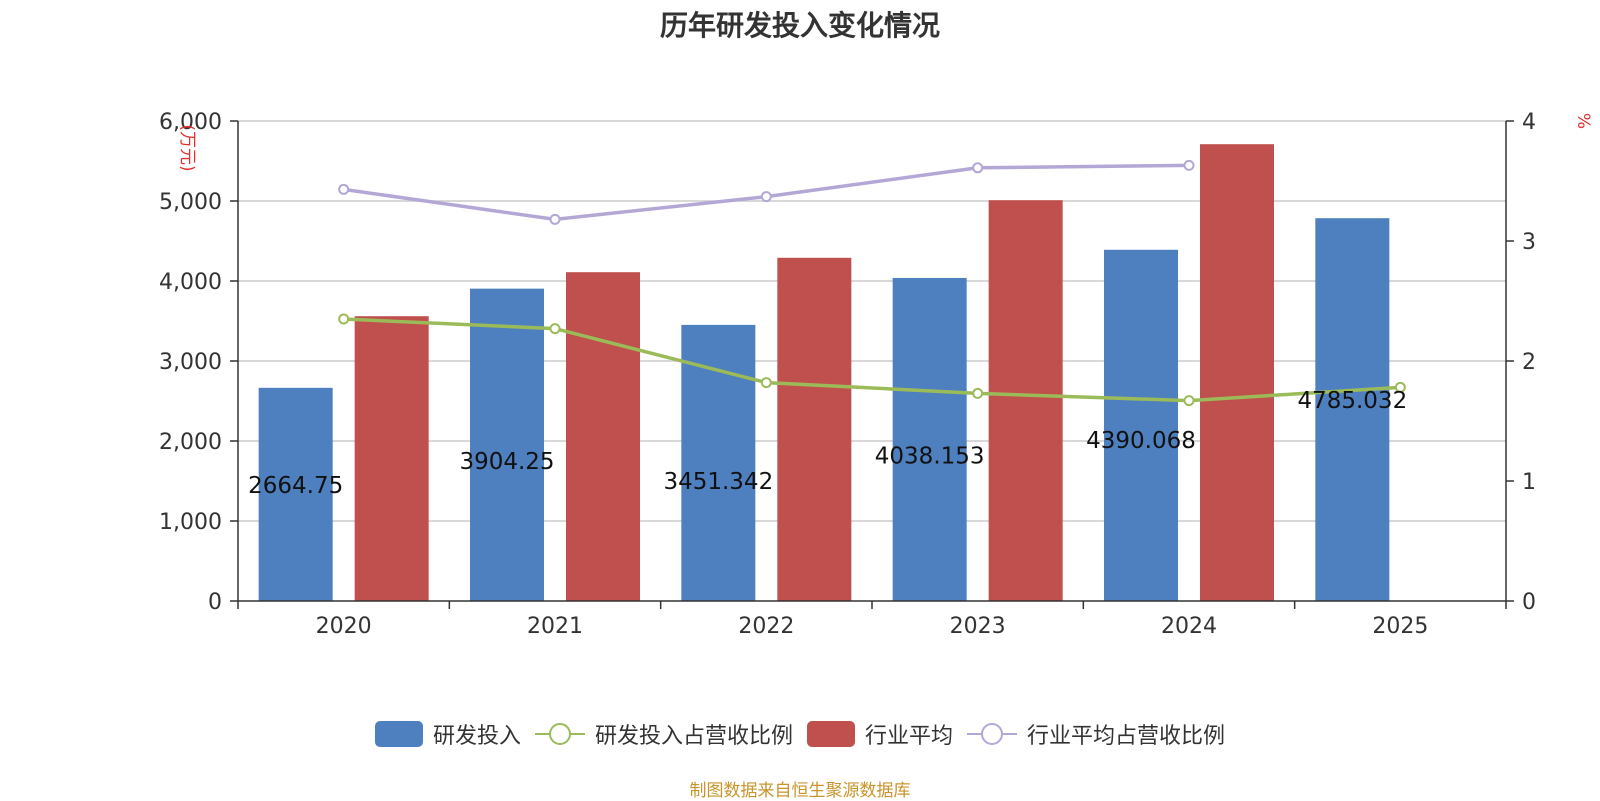 The height and width of the screenshot is (801, 1600). I want to click on left-tick-label: 0, so click(215, 602).